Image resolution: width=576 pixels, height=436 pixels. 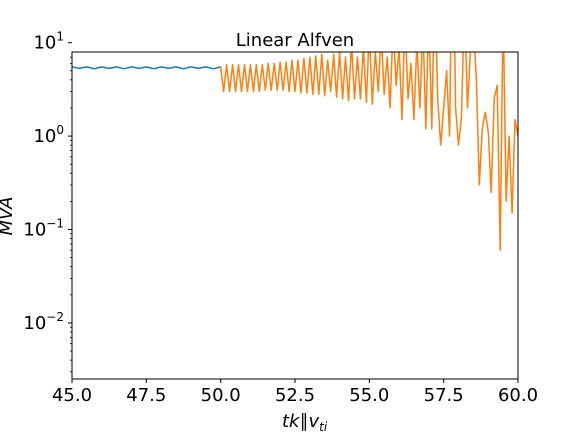 I want to click on chart-title: Linear Alfven, so click(x=295, y=40).